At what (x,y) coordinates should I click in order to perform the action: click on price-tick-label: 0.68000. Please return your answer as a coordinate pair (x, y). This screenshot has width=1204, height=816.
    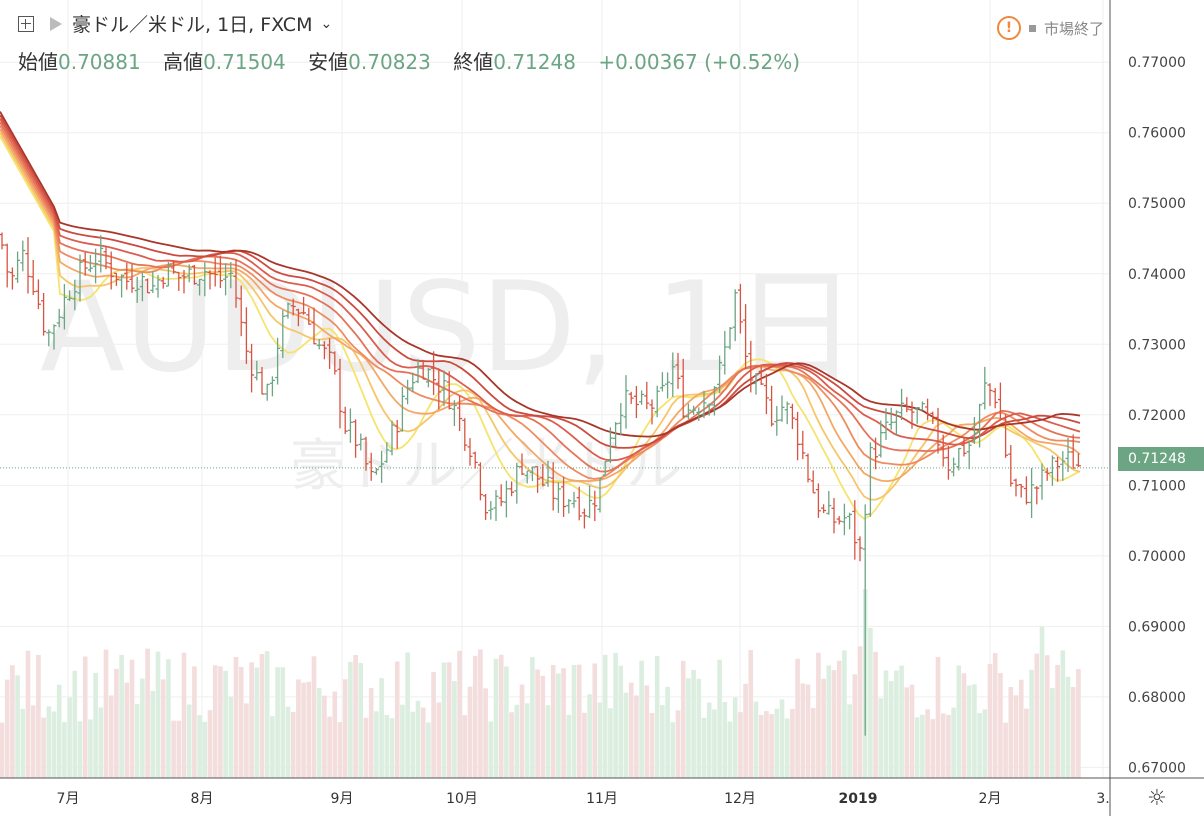
    Looking at the image, I should click on (1157, 698).